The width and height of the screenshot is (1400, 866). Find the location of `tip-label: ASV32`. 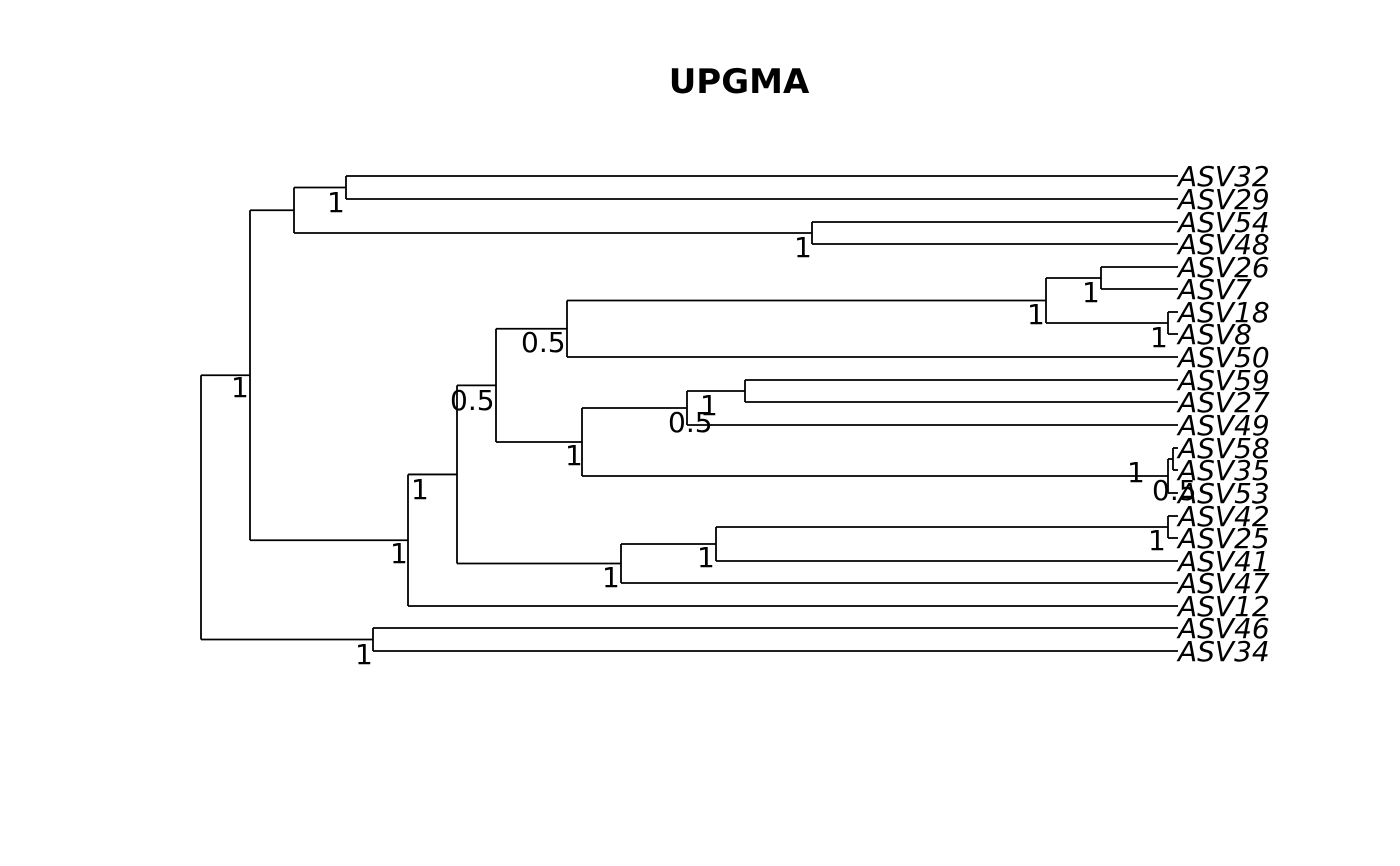

tip-label: ASV32 is located at coordinates (1223, 176).